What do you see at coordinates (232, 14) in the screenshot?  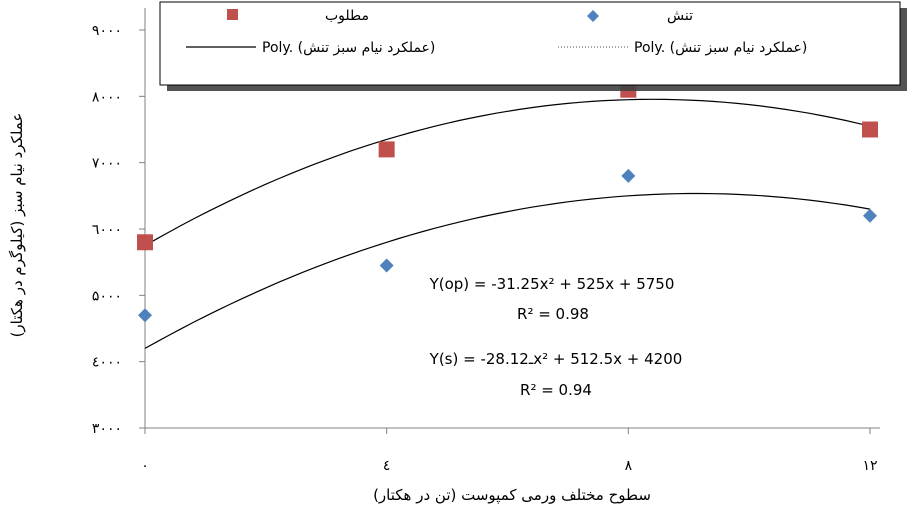 I see `legend-marker-optimal` at bounding box center [232, 14].